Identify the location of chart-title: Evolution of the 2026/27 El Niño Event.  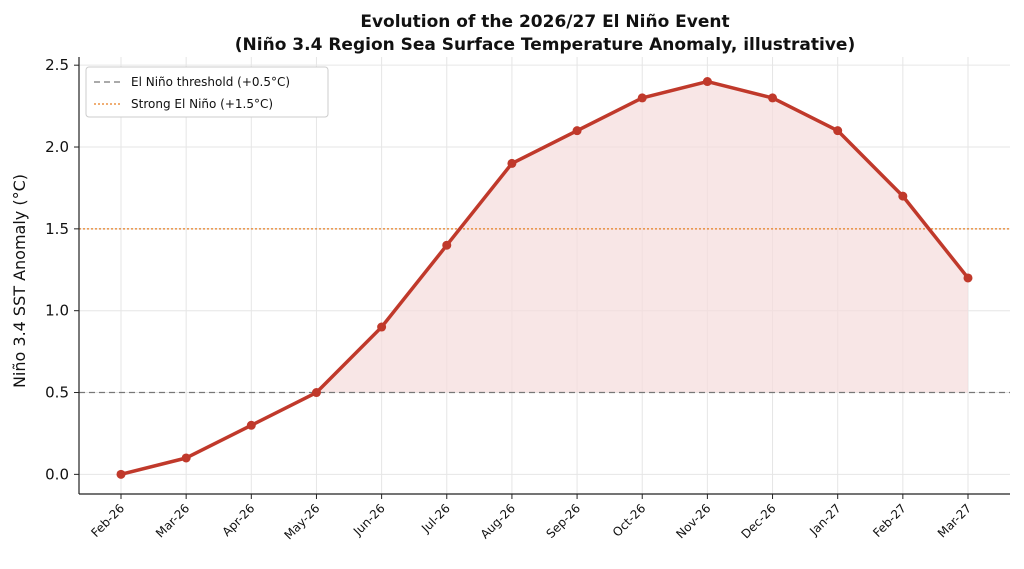
(544, 22).